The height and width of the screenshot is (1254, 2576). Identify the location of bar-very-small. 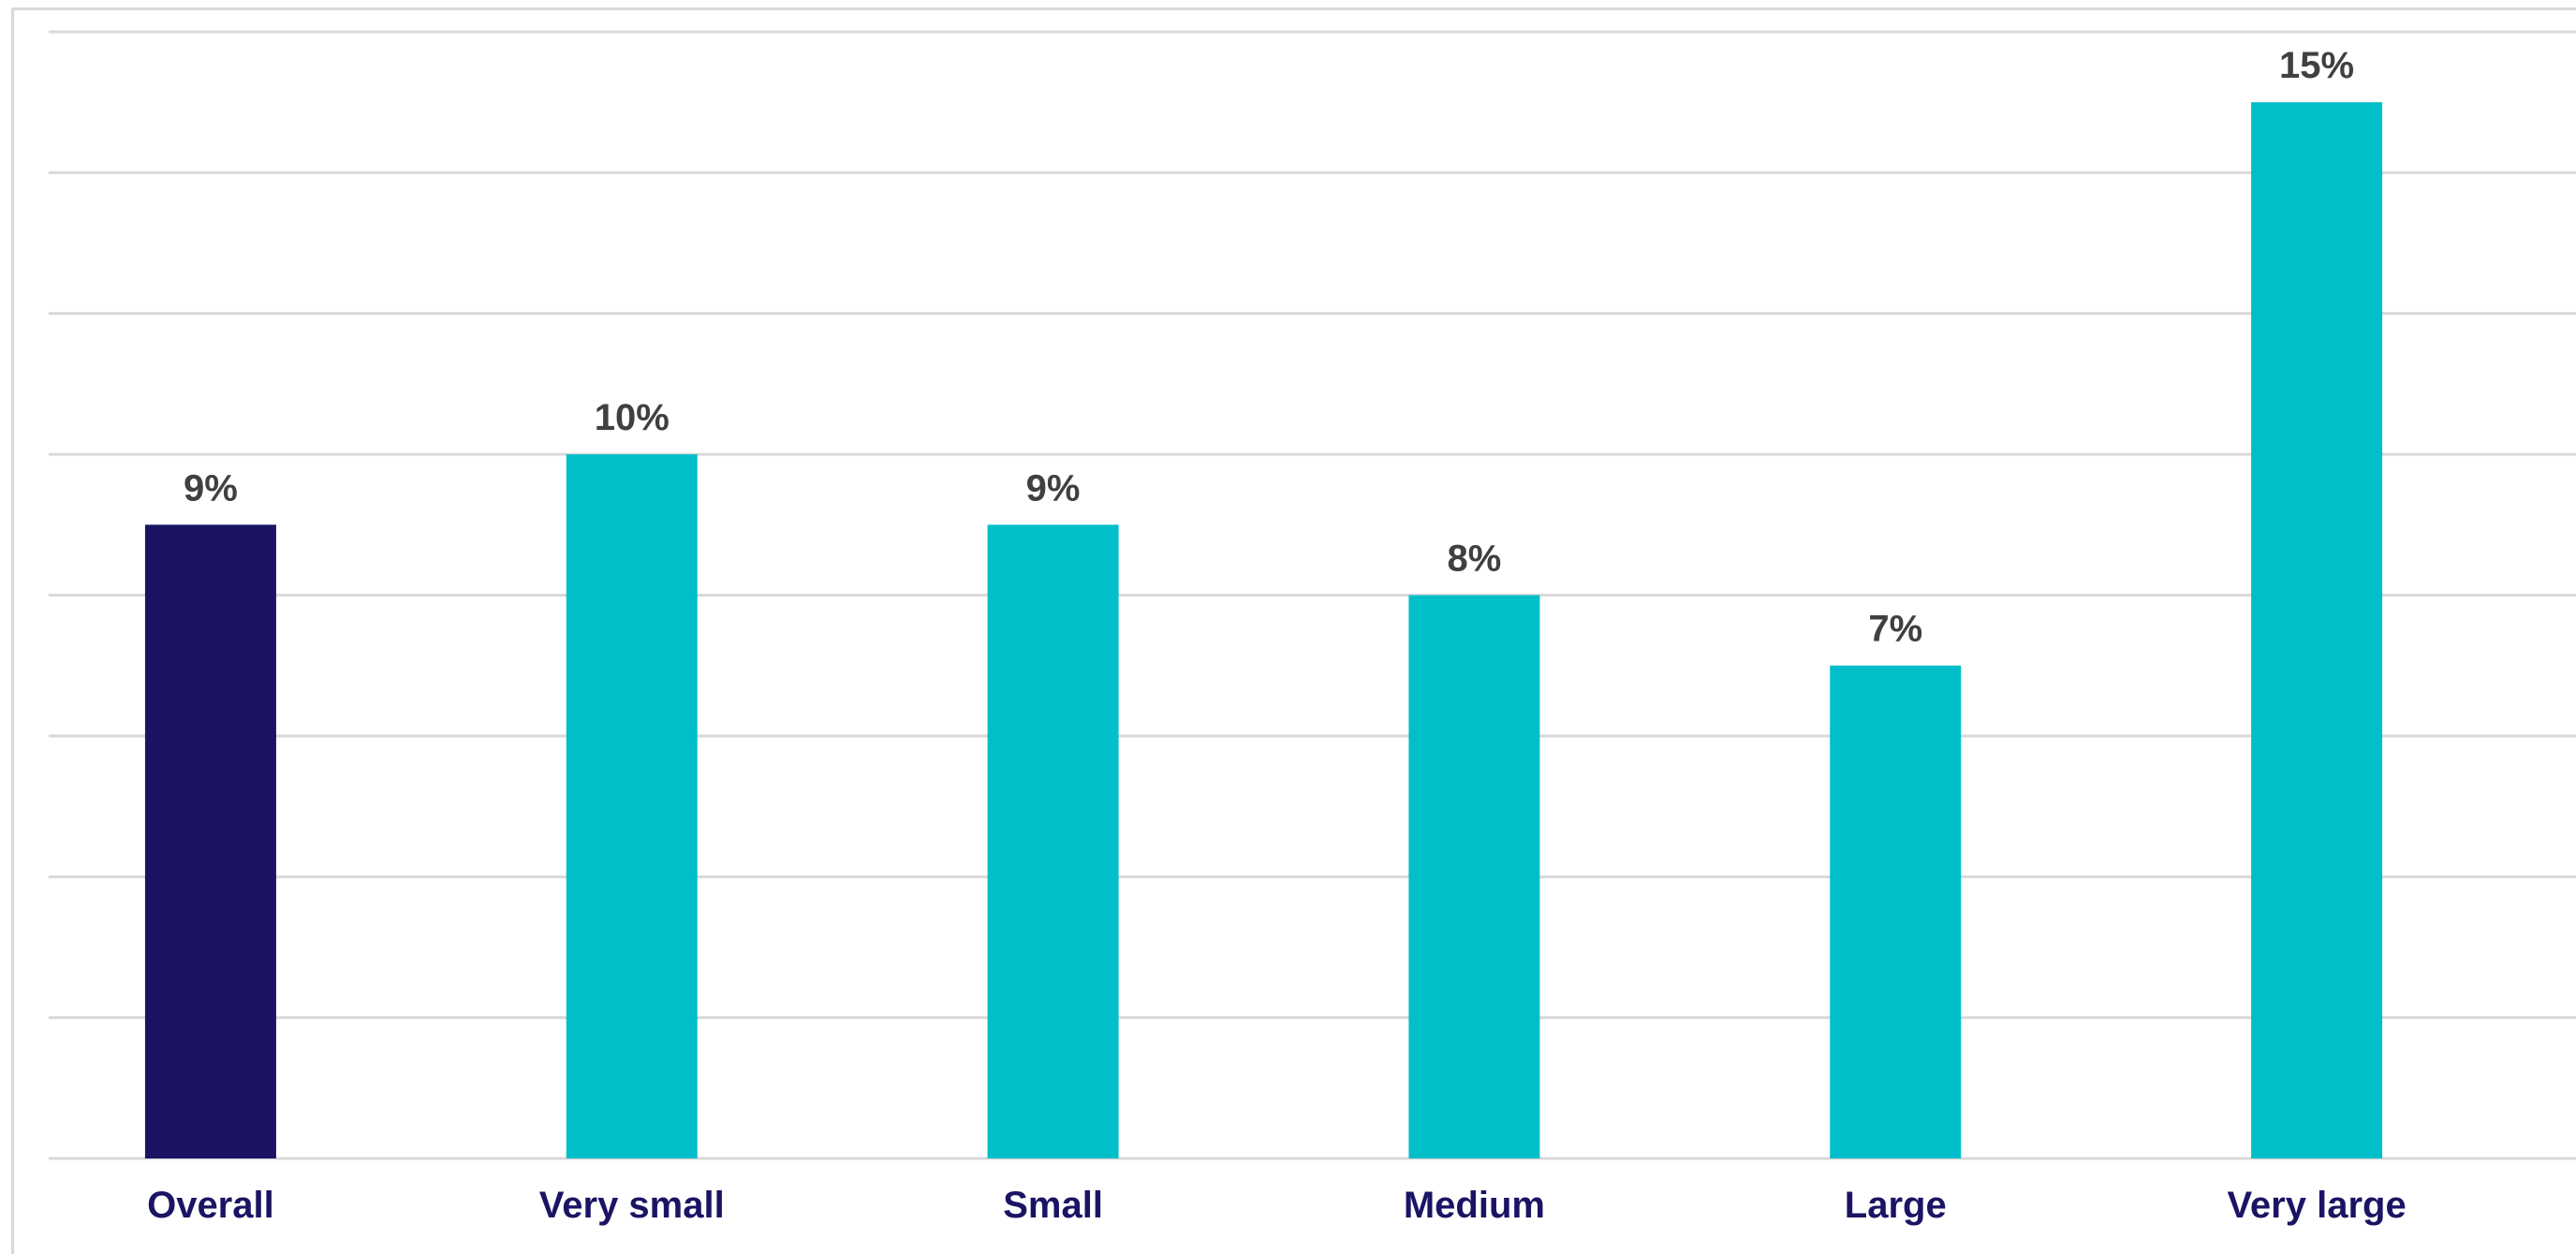
(632, 806).